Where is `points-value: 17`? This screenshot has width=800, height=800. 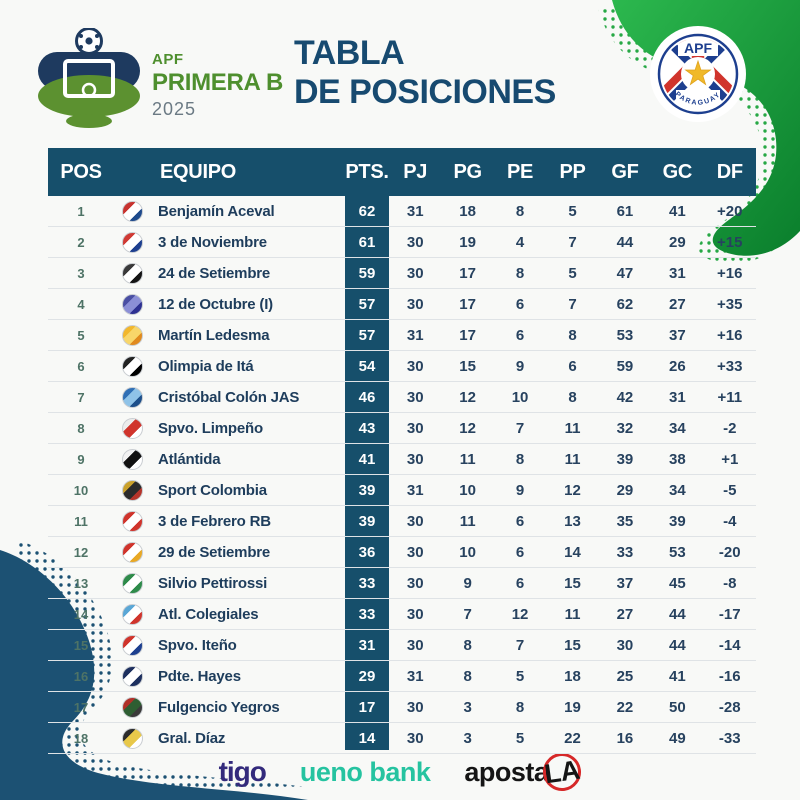 points-value: 17 is located at coordinates (367, 707).